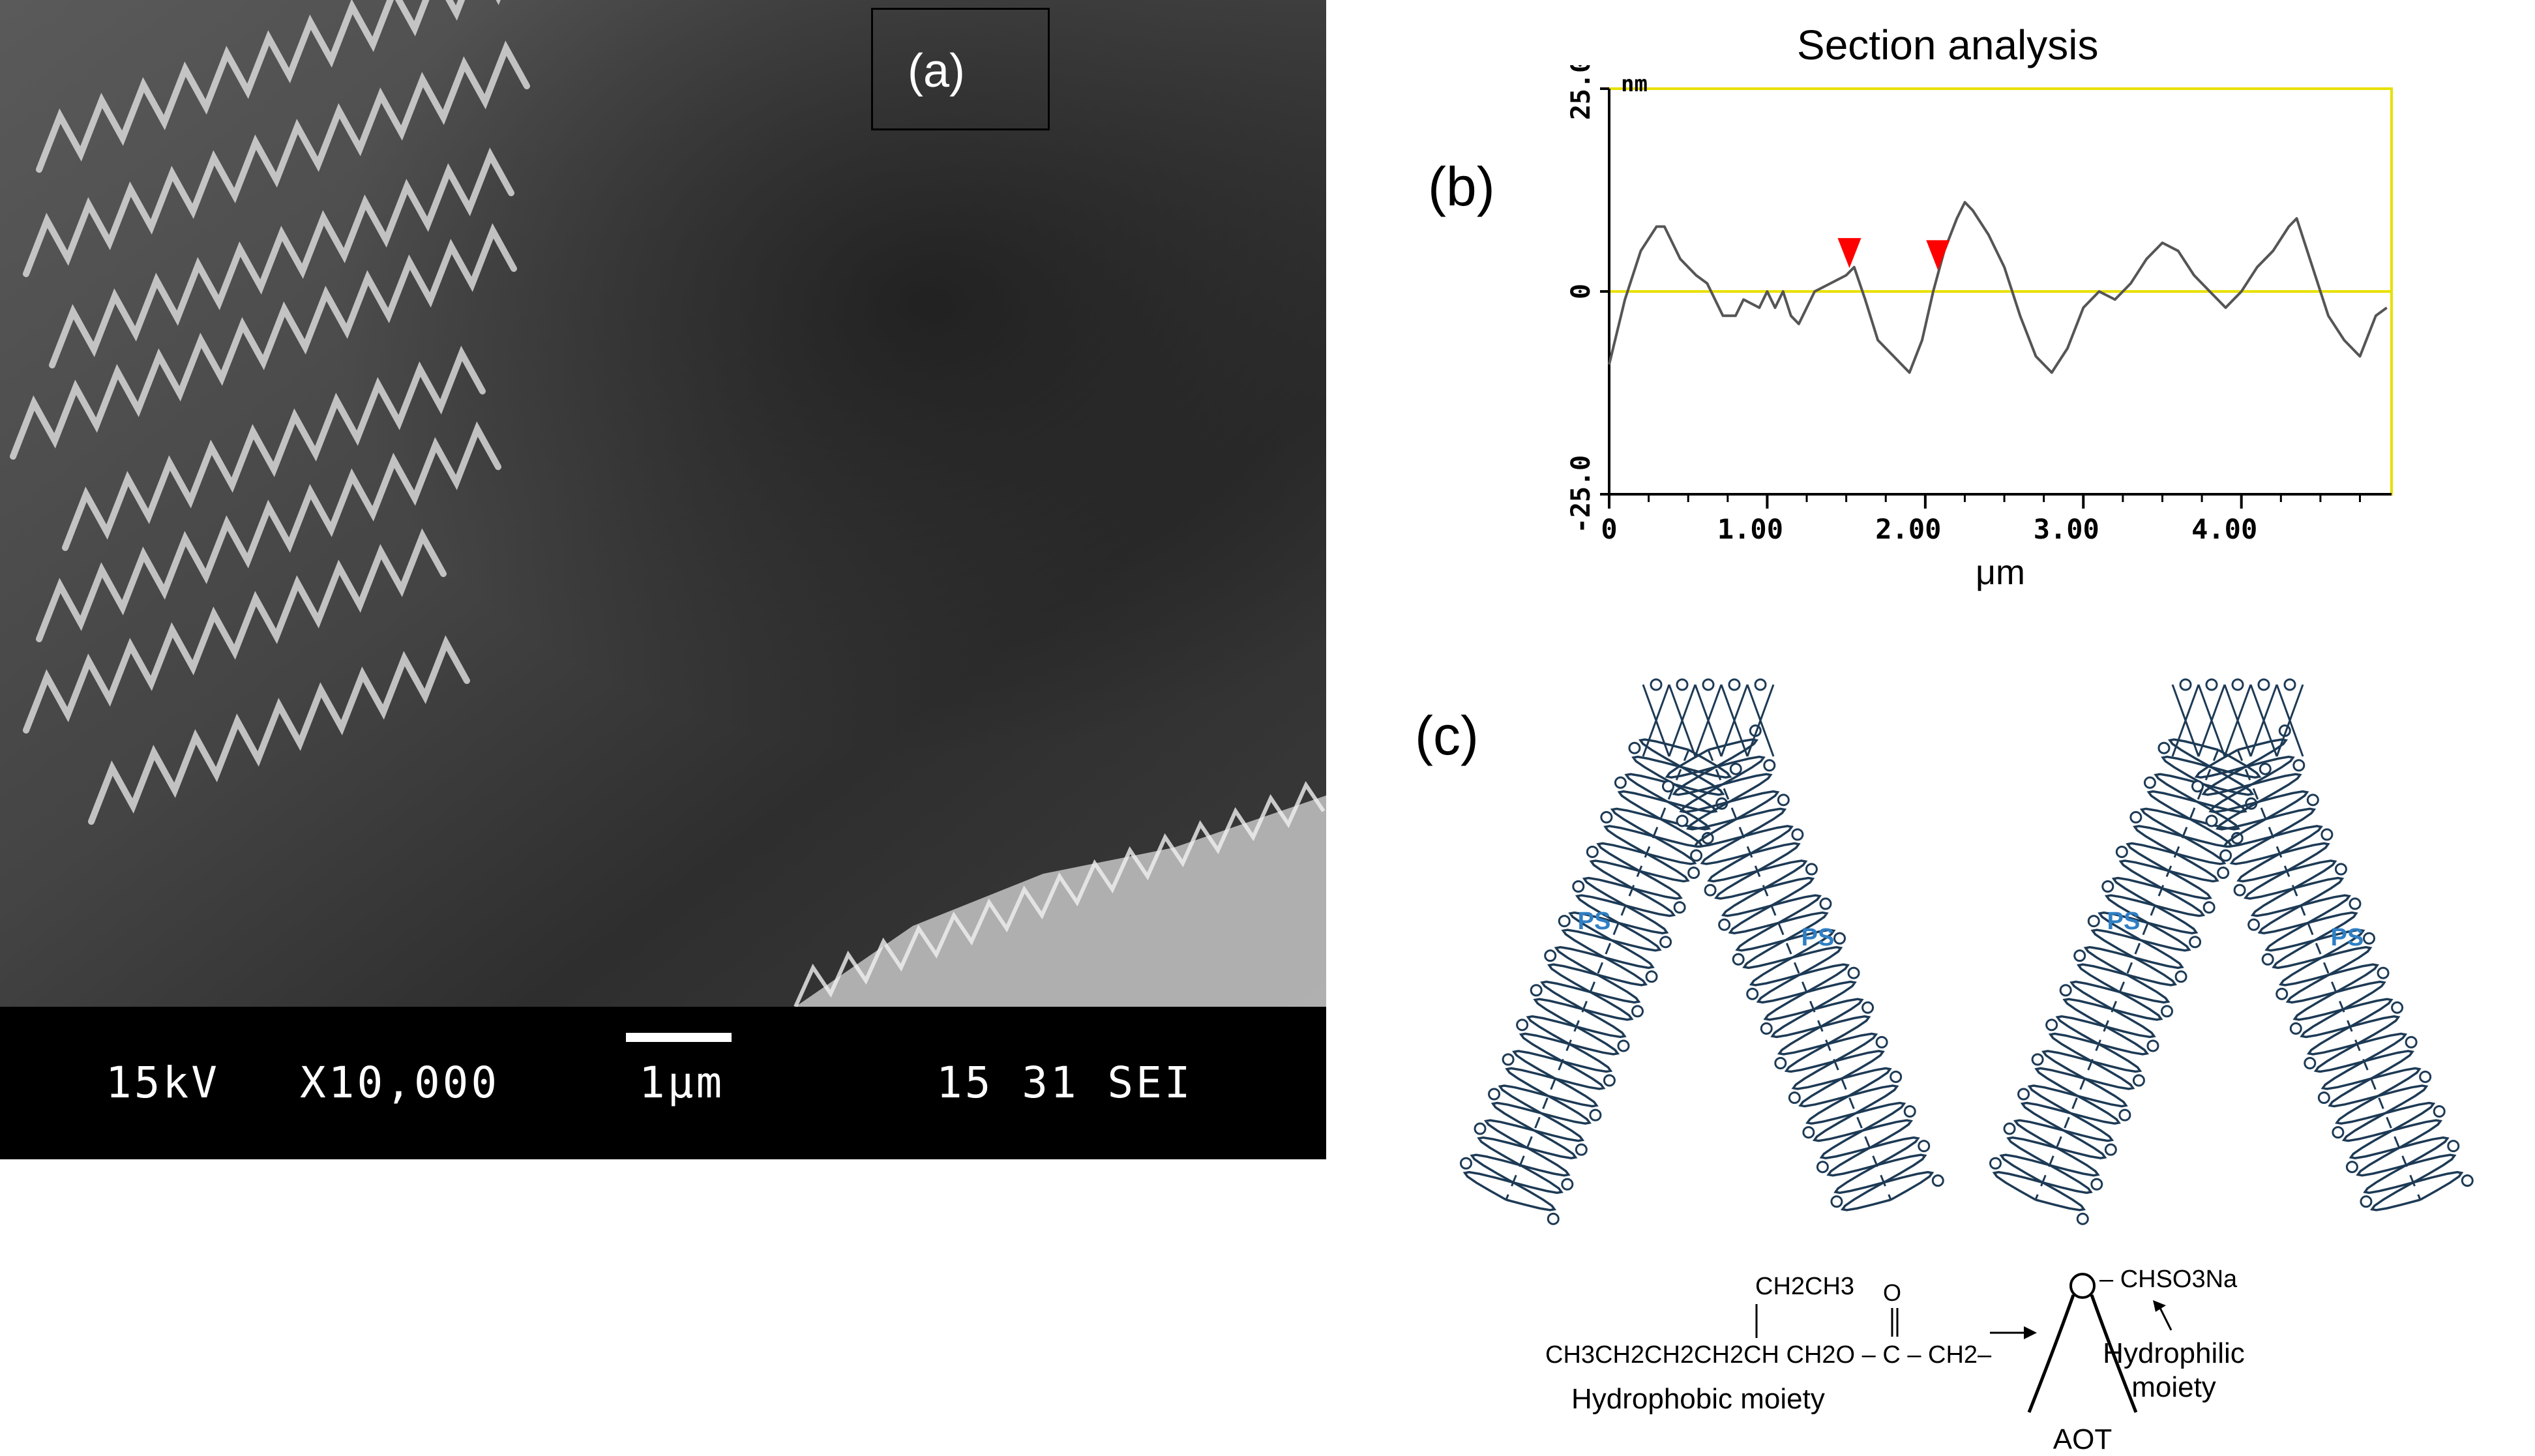 The height and width of the screenshot is (1456, 2535). What do you see at coordinates (1998, 287) in the screenshot?
I see `profile-line` at bounding box center [1998, 287].